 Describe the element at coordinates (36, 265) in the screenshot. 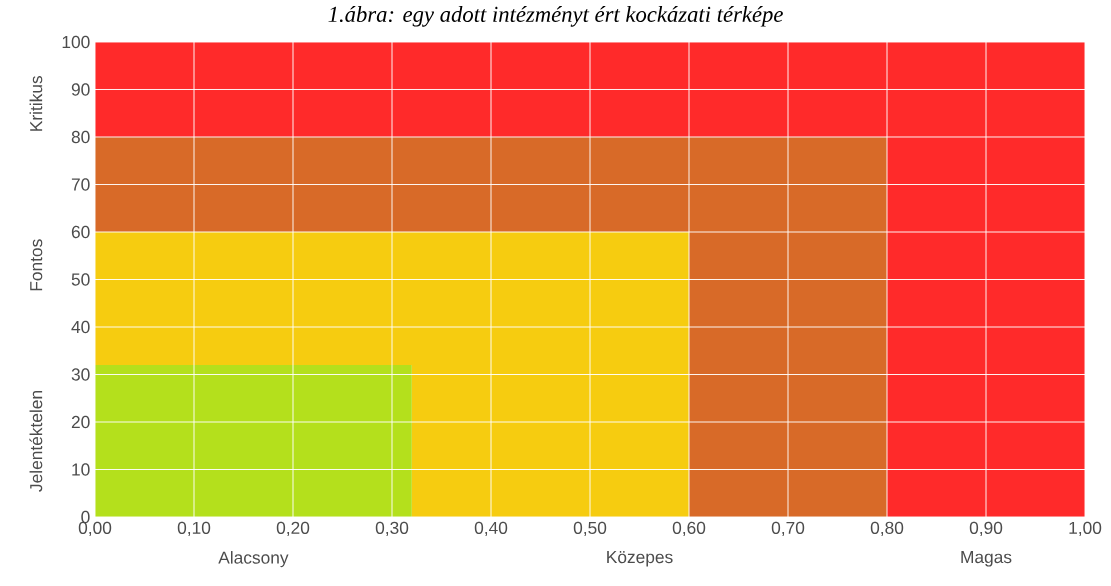

I see `text: Fontos` at that location.